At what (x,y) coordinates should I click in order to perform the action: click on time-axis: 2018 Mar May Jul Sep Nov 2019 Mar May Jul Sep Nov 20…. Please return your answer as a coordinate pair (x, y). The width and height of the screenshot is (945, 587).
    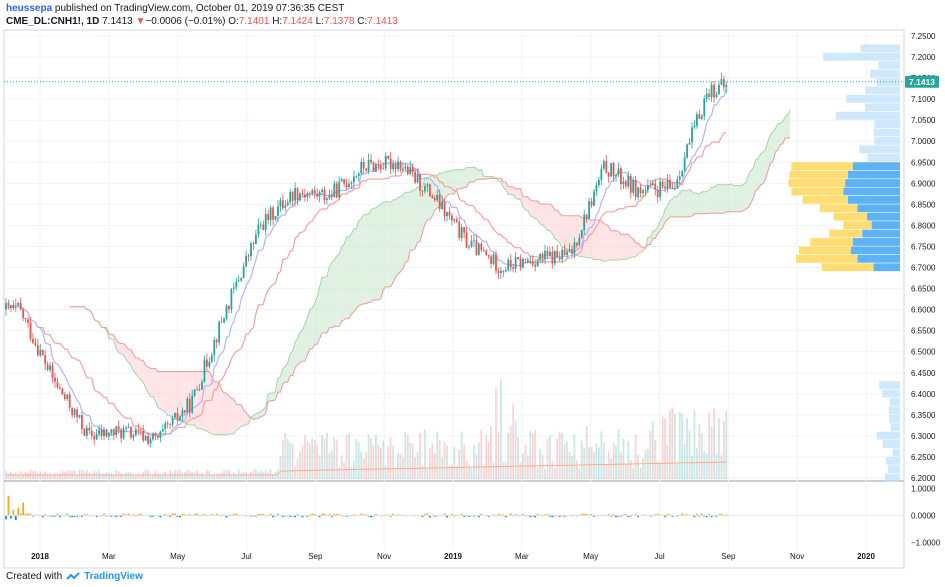
    Looking at the image, I should click on (453, 556).